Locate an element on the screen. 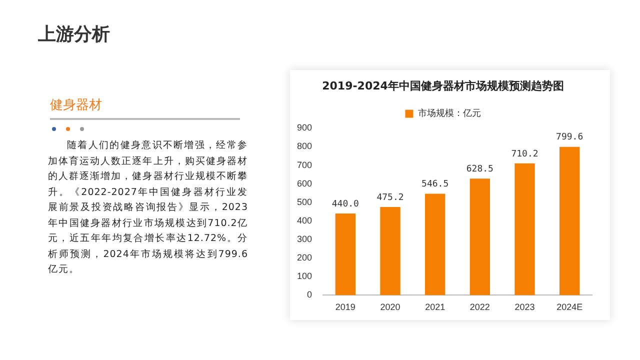  y-tick-label: 600 is located at coordinates (304, 183).